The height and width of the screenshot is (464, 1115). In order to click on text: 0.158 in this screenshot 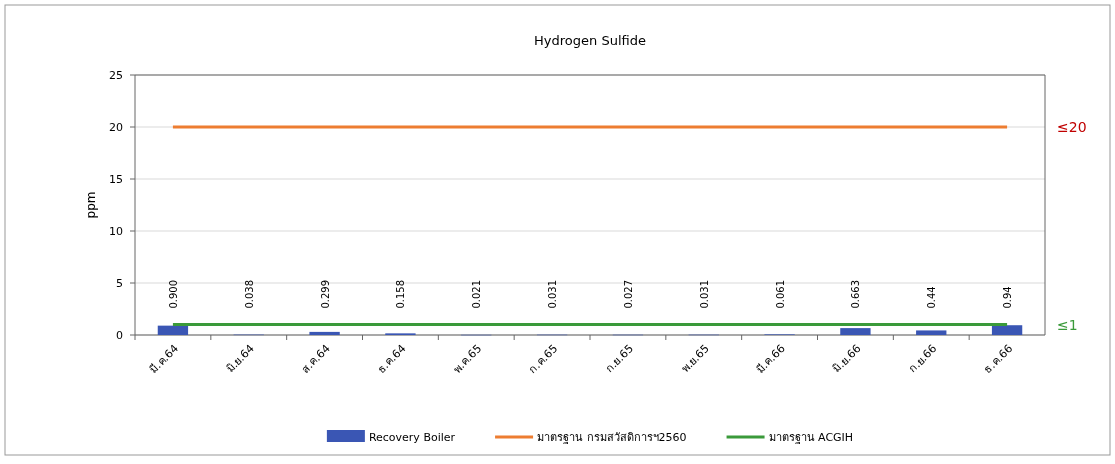, I will do `click(401, 294)`.